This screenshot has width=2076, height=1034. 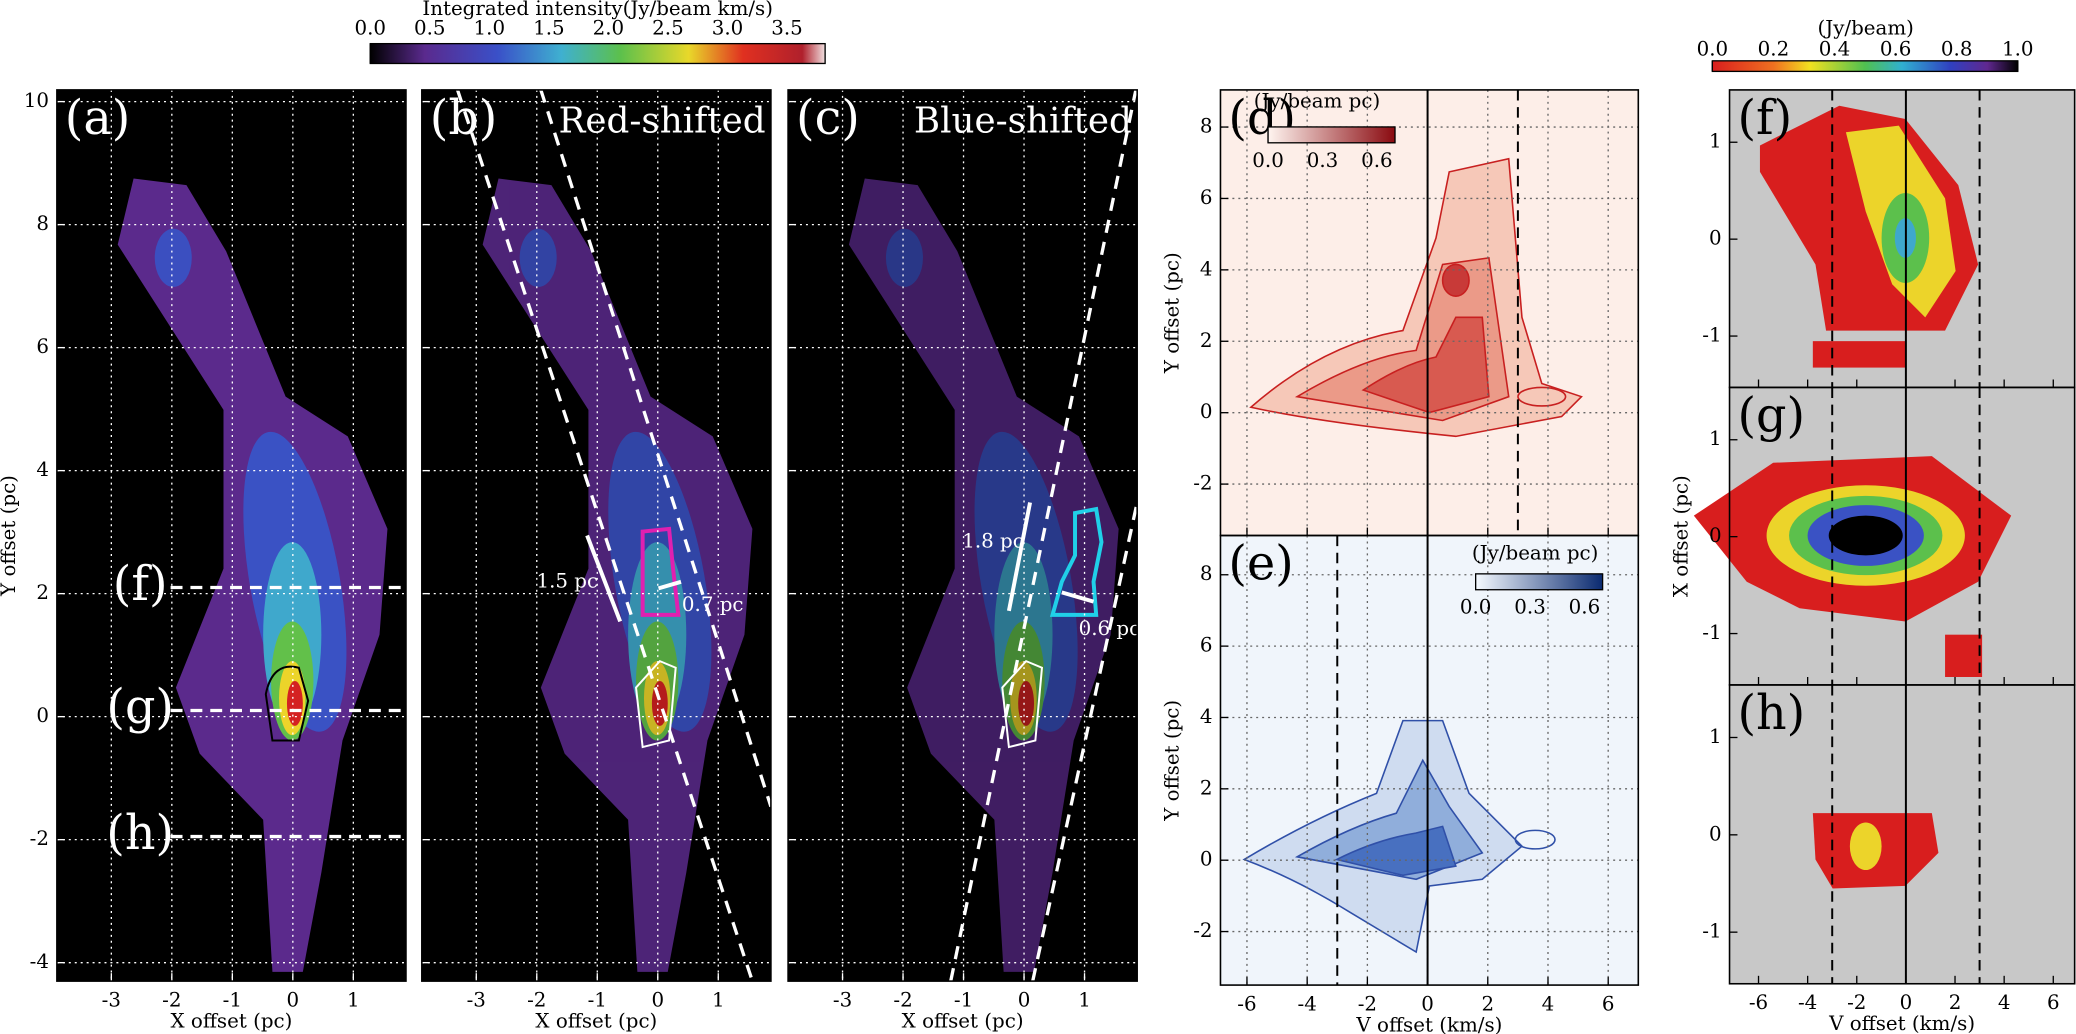 What do you see at coordinates (1680, 536) in the screenshot?
I see `y-axis-label: X offset (pc)` at bounding box center [1680, 536].